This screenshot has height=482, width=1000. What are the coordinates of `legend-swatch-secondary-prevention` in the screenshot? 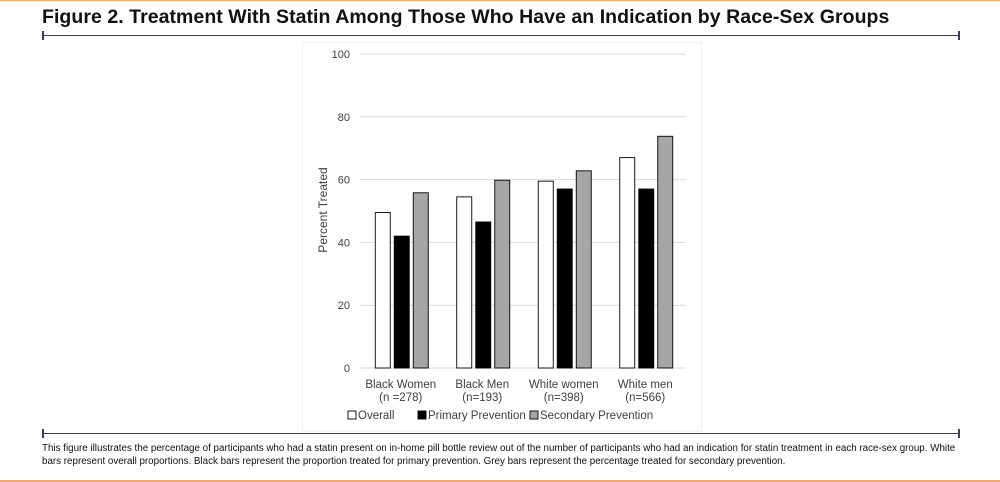 It's located at (534, 415).